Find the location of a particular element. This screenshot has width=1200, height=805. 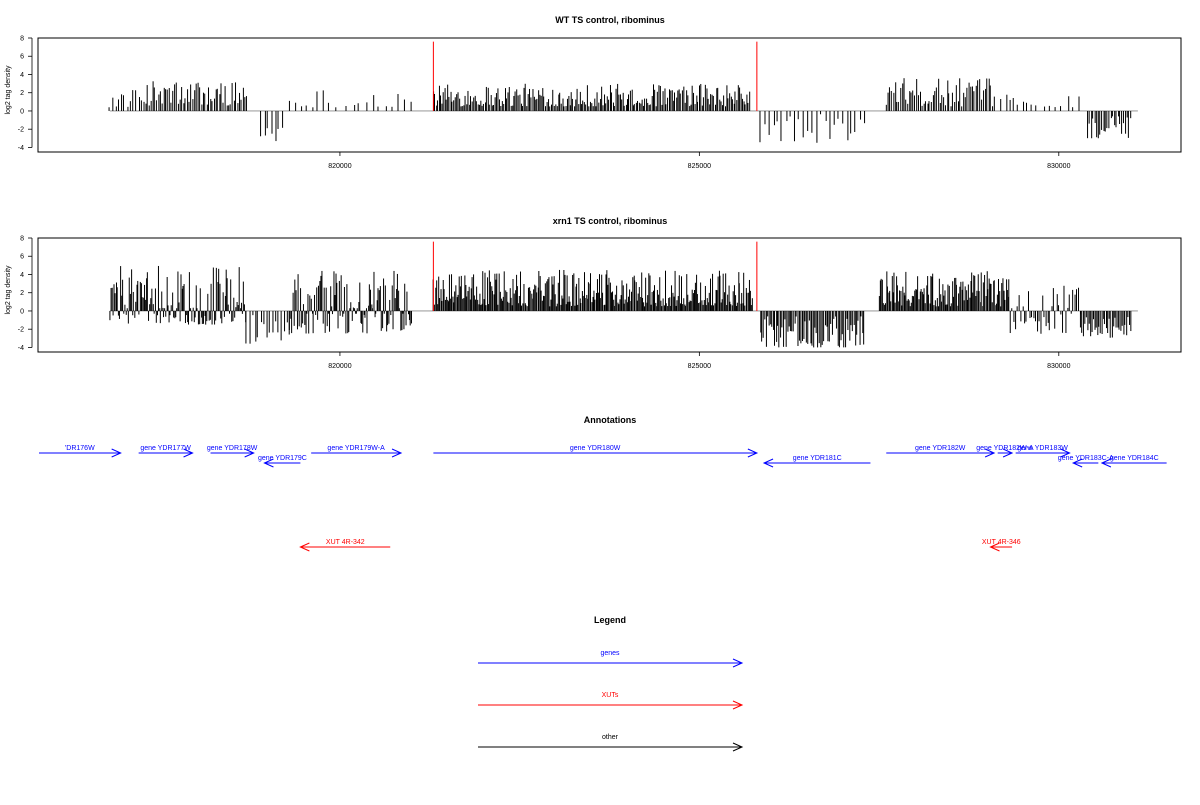

xut-arrows: XUT 4R-342 XUT 4R-346 is located at coordinates (660, 545).